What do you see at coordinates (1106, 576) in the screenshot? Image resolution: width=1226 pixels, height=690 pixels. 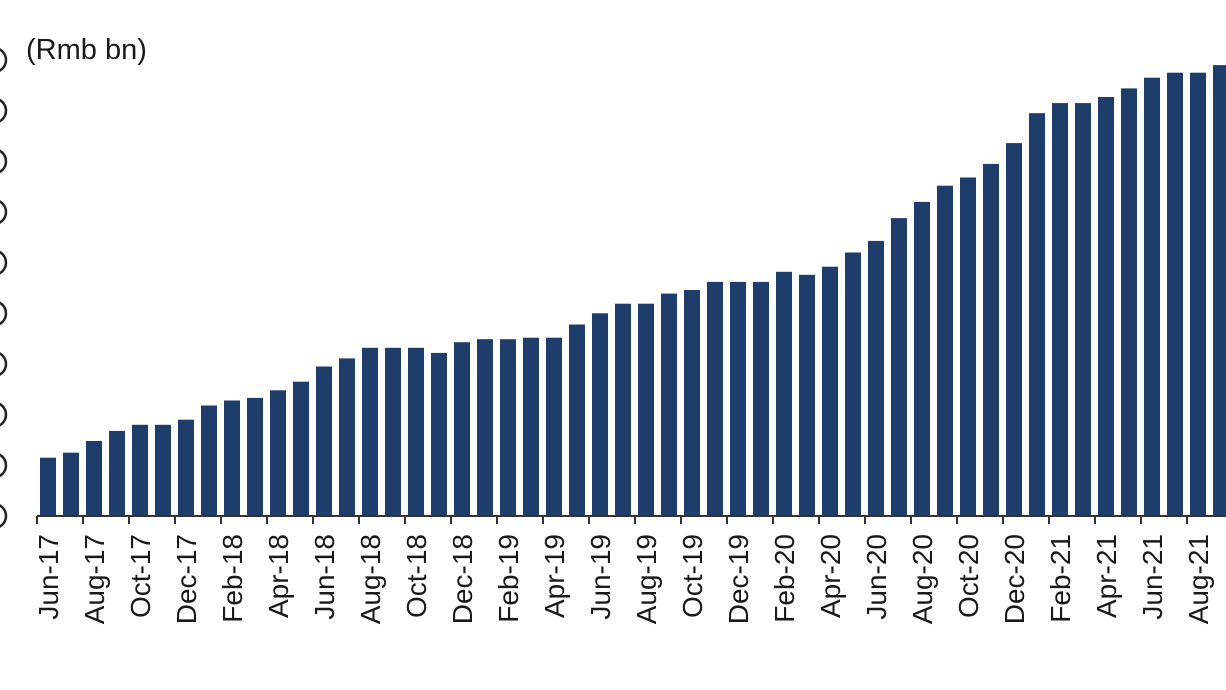 I see `x-tick-label: Apr-21` at bounding box center [1106, 576].